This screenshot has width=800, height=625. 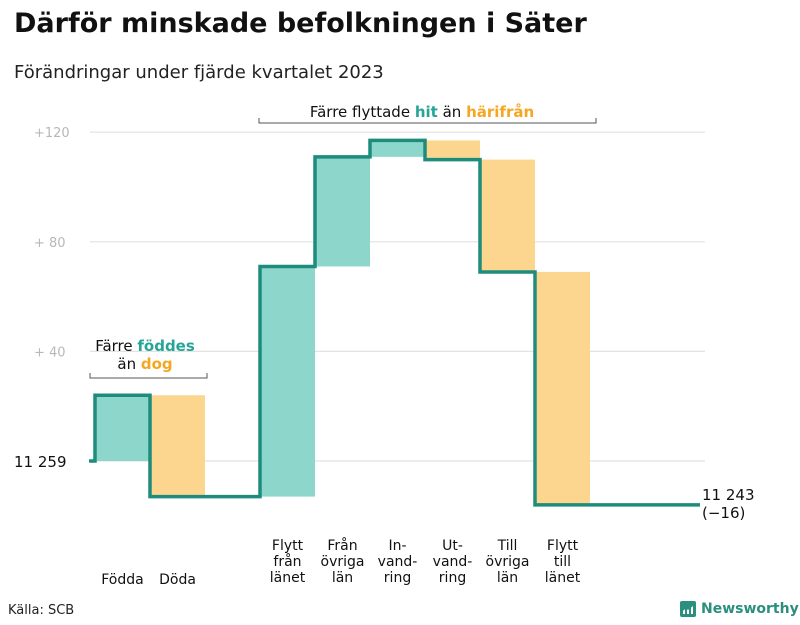 What do you see at coordinates (507, 546) in the screenshot?
I see `category-label: Till` at bounding box center [507, 546].